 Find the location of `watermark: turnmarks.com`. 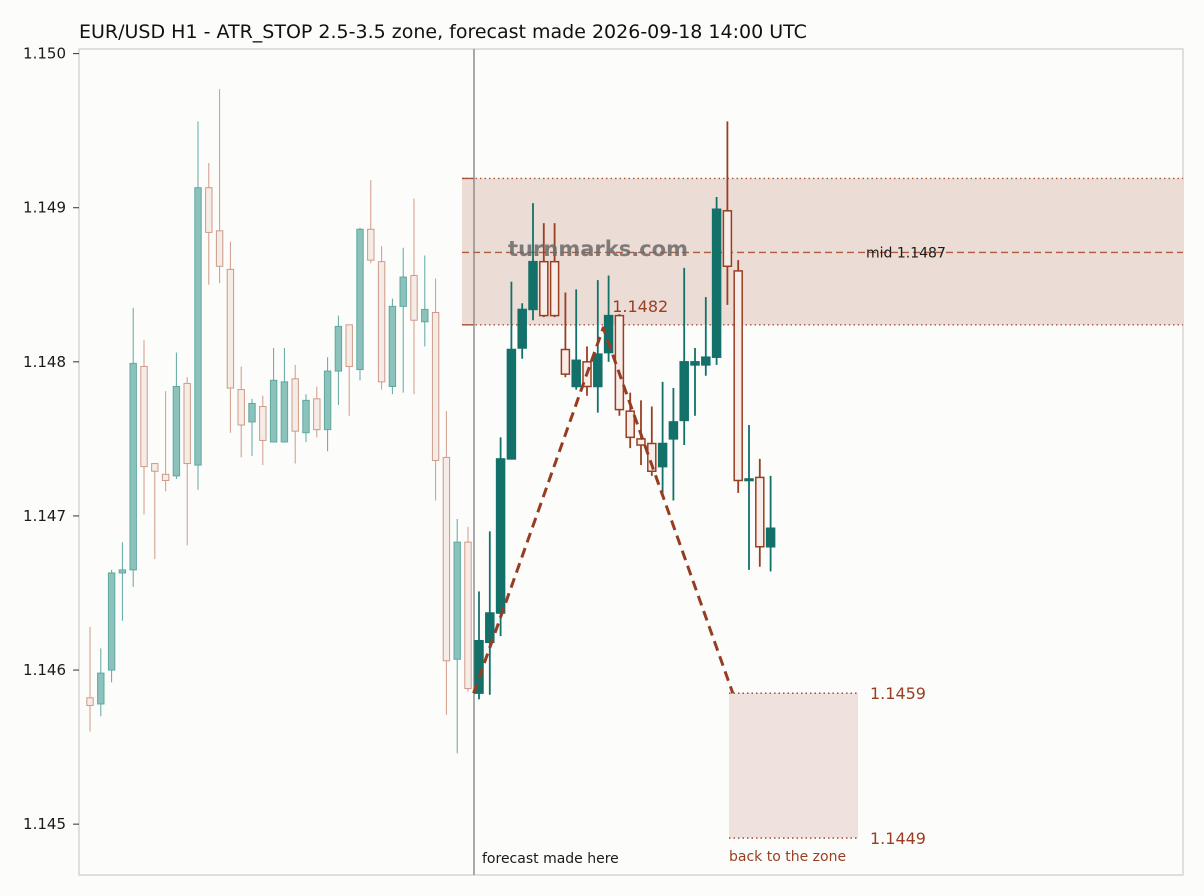

watermark: turnmarks.com is located at coordinates (598, 249).